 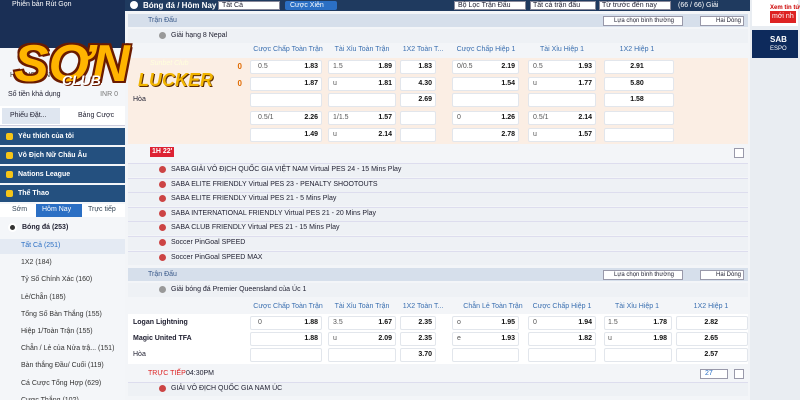 What do you see at coordinates (68, 349) in the screenshot?
I see `market: Chẵn / Lẻ của Nửa trậ... (151)` at bounding box center [68, 349].